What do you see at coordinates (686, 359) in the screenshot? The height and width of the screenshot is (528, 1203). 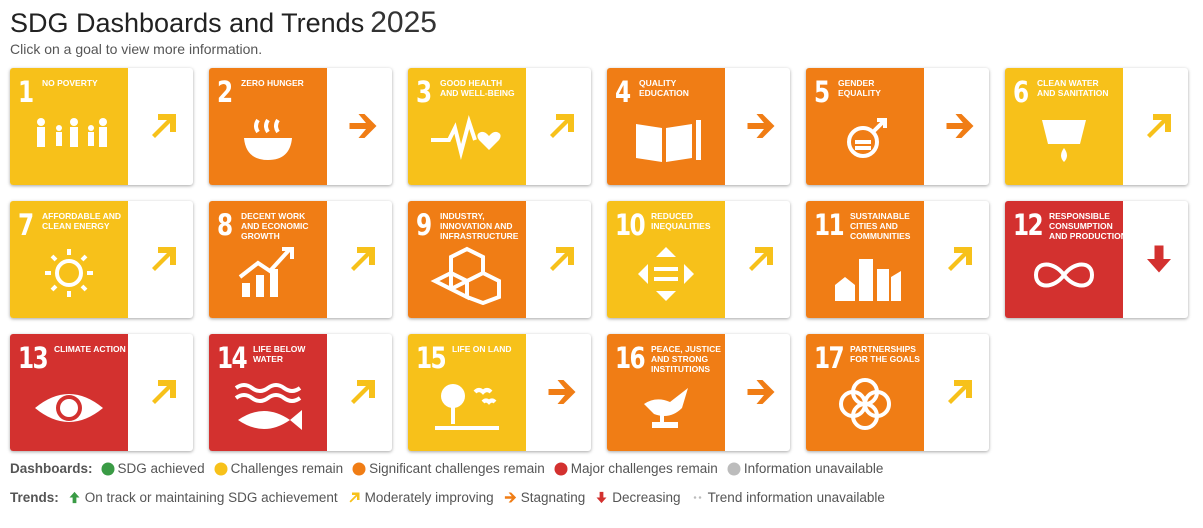 I see `goal-label: PEACE, JUSTICE AND STRONG INSTITUTIONS` at bounding box center [686, 359].